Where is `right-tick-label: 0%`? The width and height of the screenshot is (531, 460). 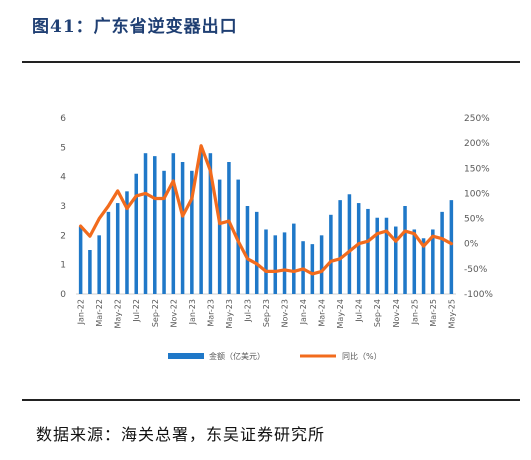
right-tick-label: 0% is located at coordinates (471, 245).